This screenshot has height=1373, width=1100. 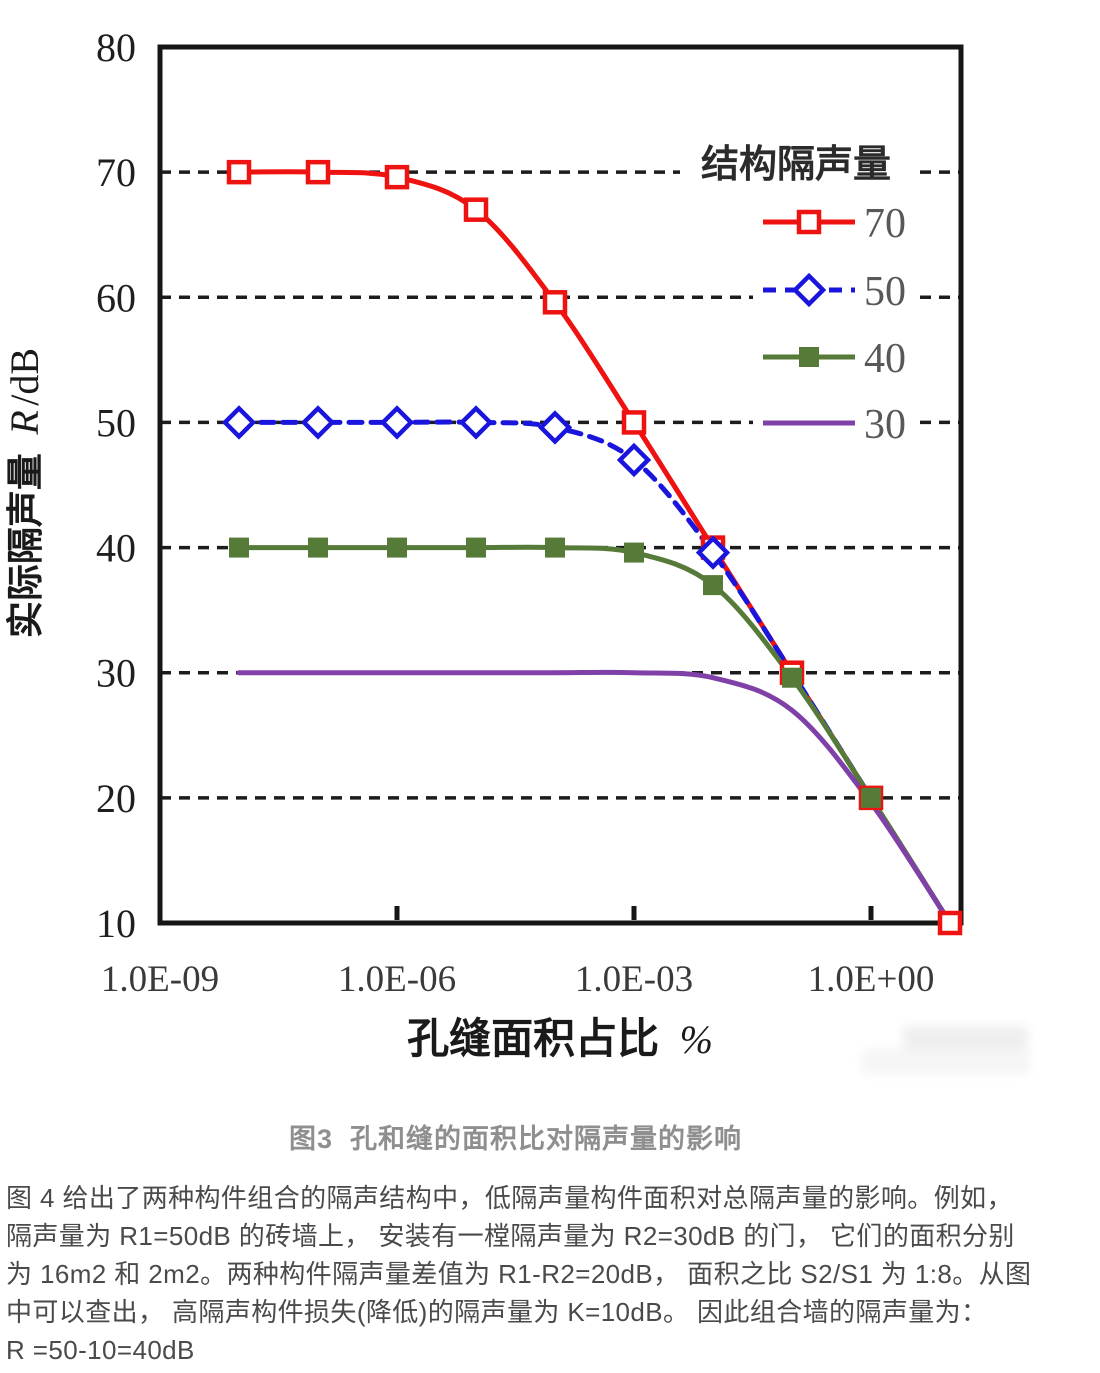 I want to click on y-axis-title-unit: /dB, so click(x=24, y=377).